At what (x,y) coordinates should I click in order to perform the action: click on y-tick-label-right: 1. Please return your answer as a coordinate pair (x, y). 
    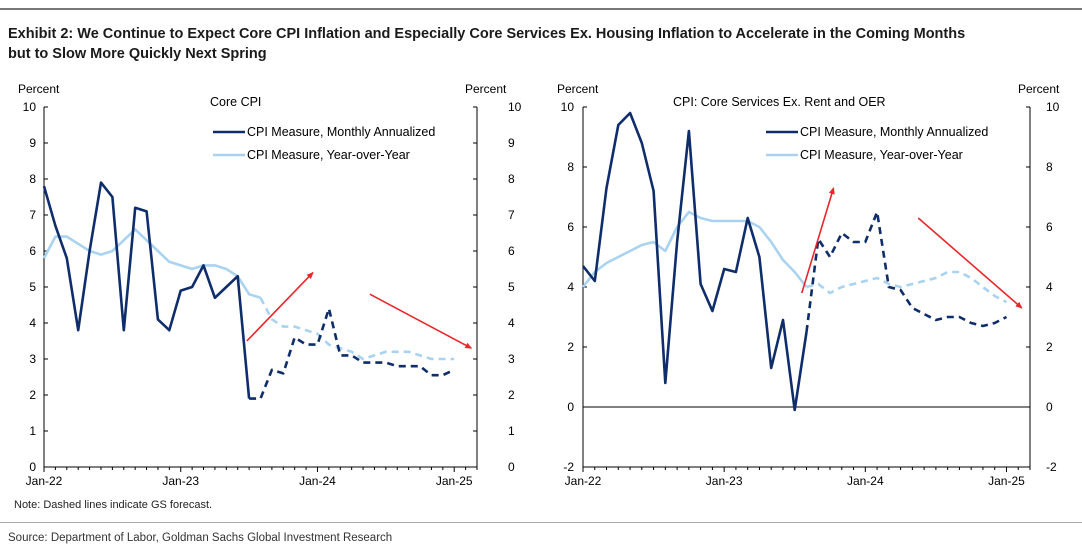
    Looking at the image, I should click on (511, 431).